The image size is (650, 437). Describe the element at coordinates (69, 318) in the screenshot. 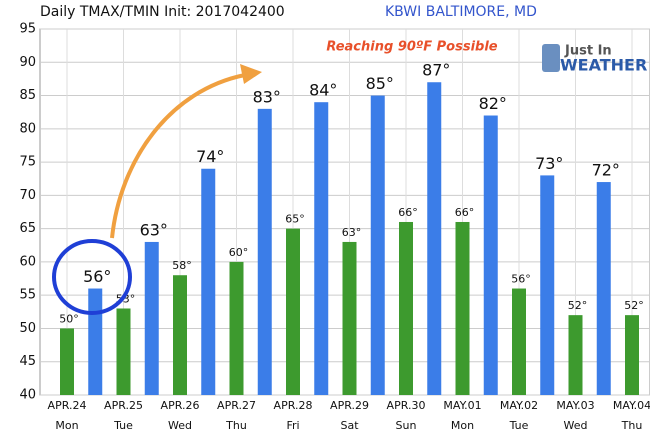

I see `value-label: 50°` at that location.